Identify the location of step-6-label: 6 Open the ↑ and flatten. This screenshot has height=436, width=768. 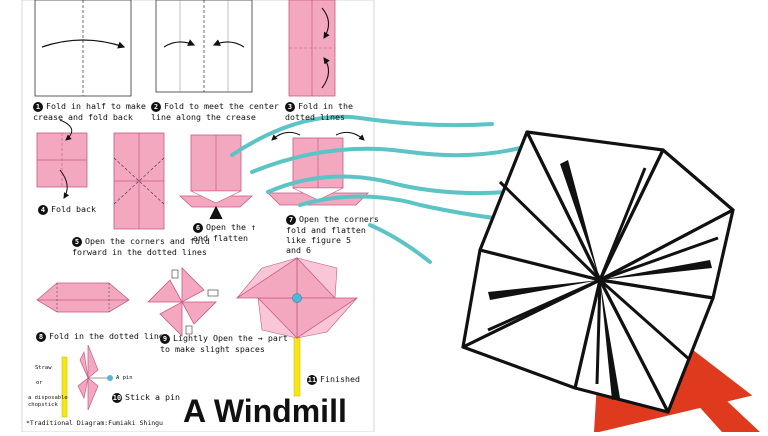
(224, 232).